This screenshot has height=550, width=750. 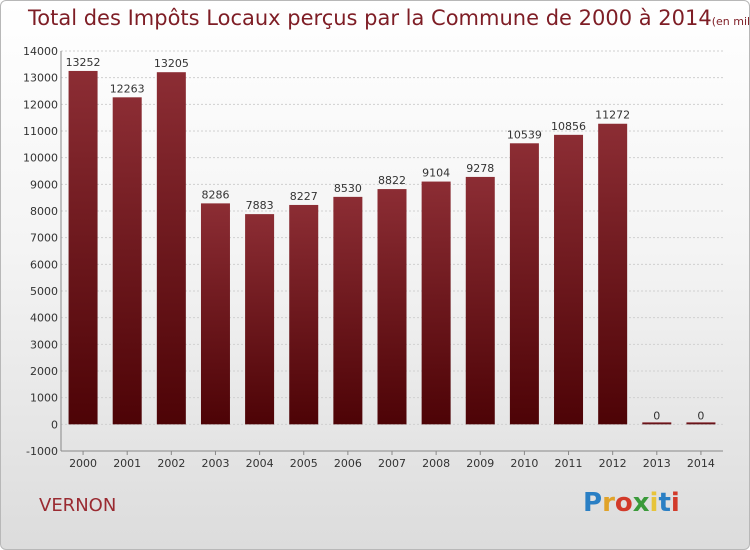 I want to click on data-label-2002: 13205, so click(x=171, y=63).